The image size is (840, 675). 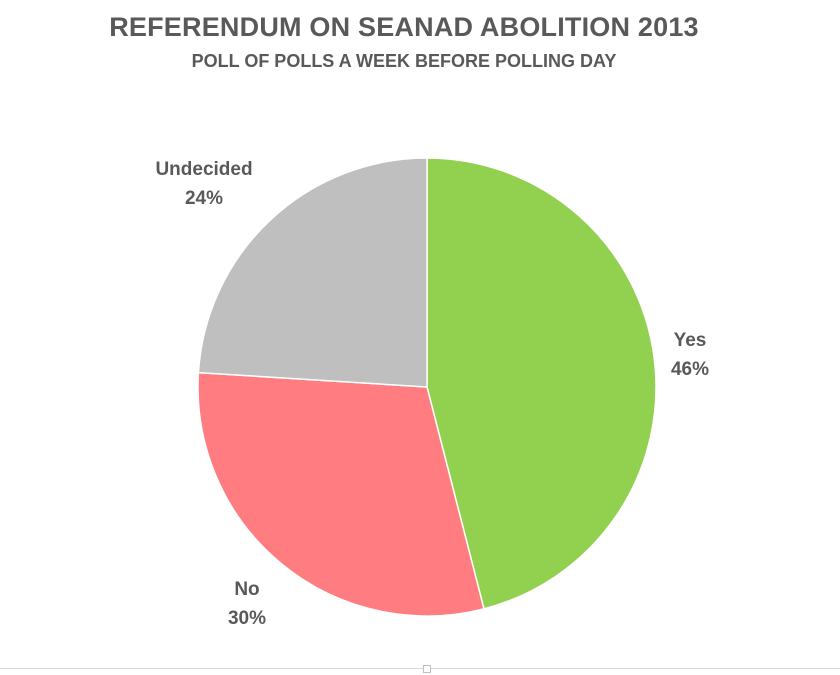 What do you see at coordinates (404, 61) in the screenshot?
I see `chart-subtitle: POLL OF POLLS A WEEK BEFORE POLLING DAY` at bounding box center [404, 61].